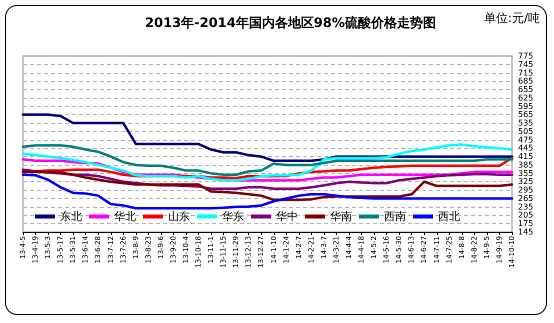  I want to click on y-tick-label: 175, so click(526, 223).